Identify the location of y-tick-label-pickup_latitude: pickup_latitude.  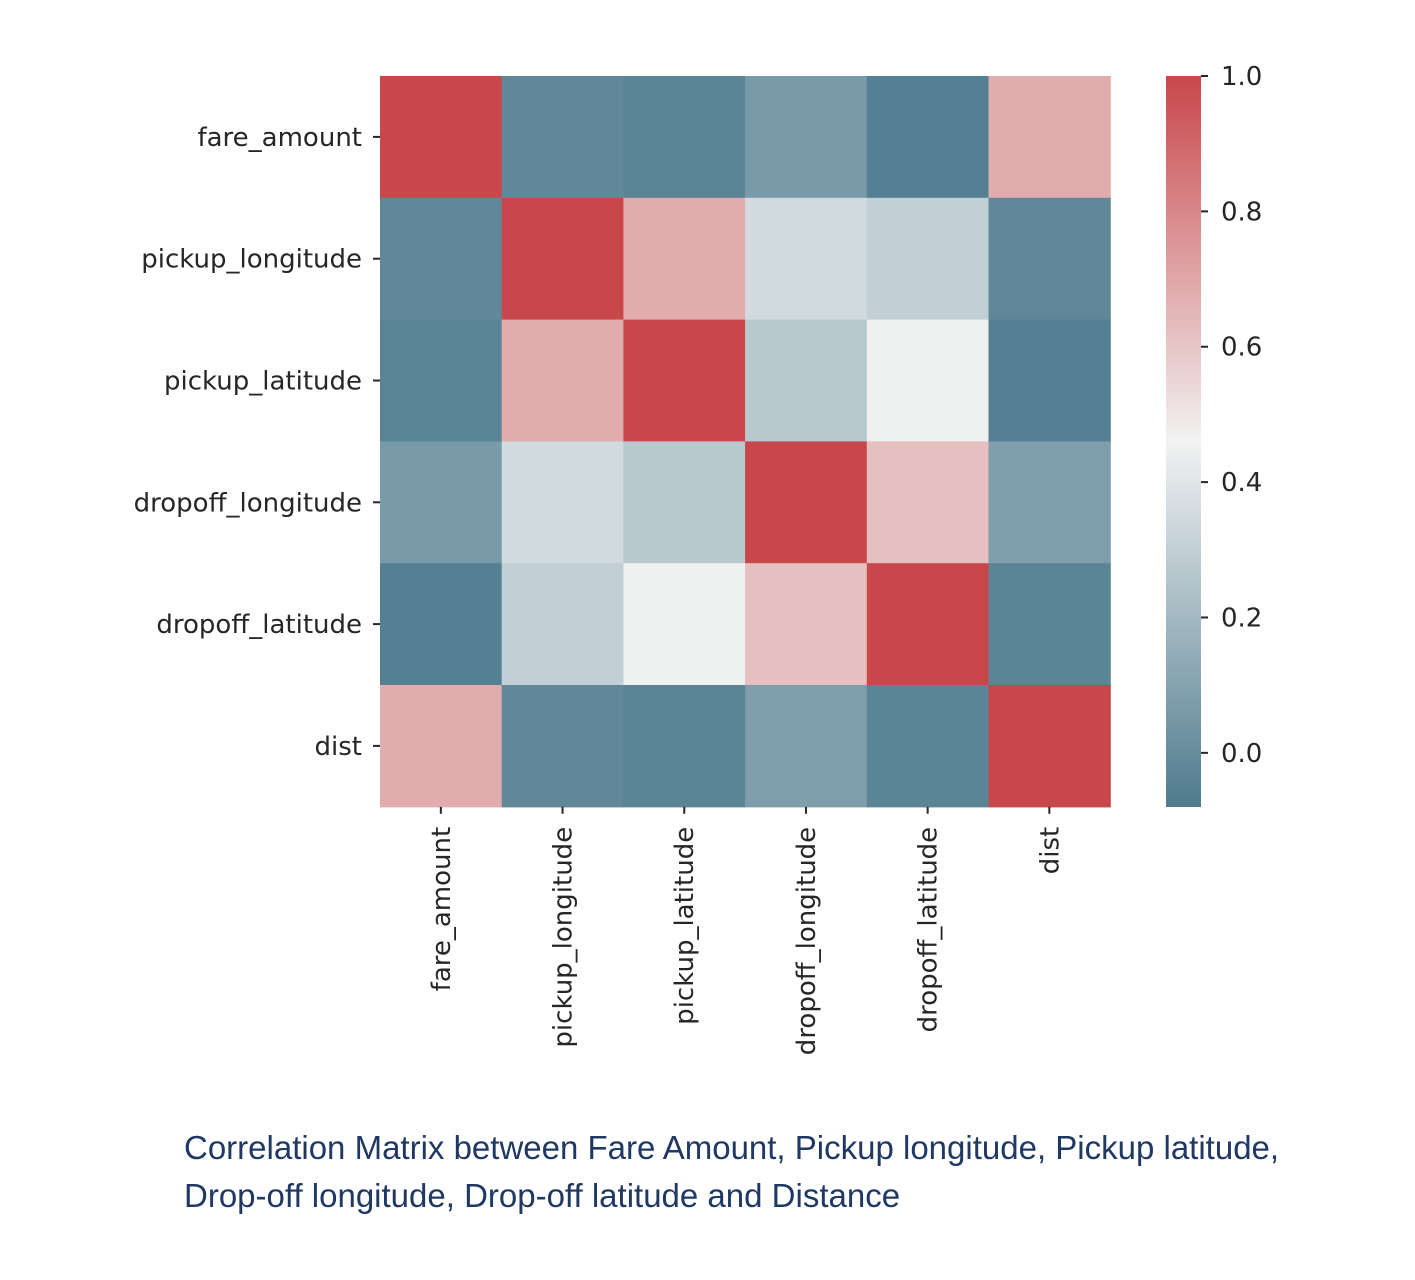
(263, 382).